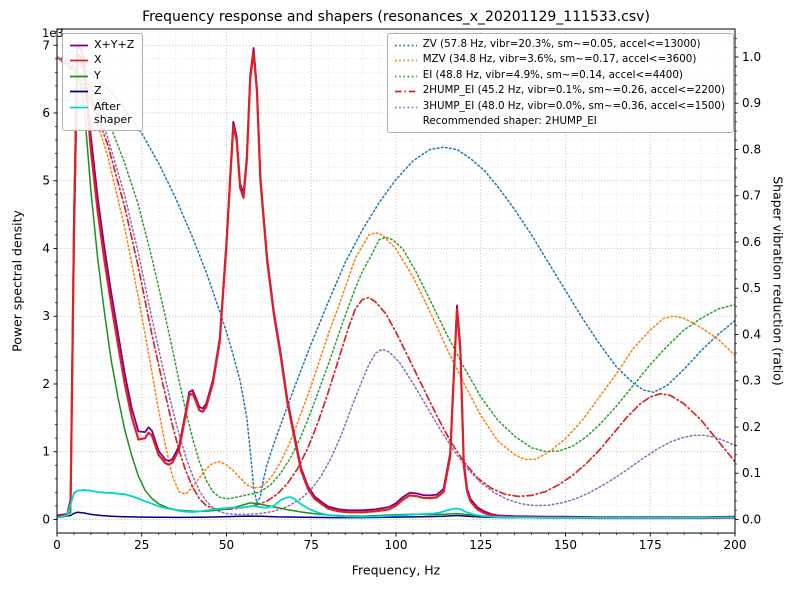  Describe the element at coordinates (751, 288) in the screenshot. I see `svg-text: 0.5` at that location.